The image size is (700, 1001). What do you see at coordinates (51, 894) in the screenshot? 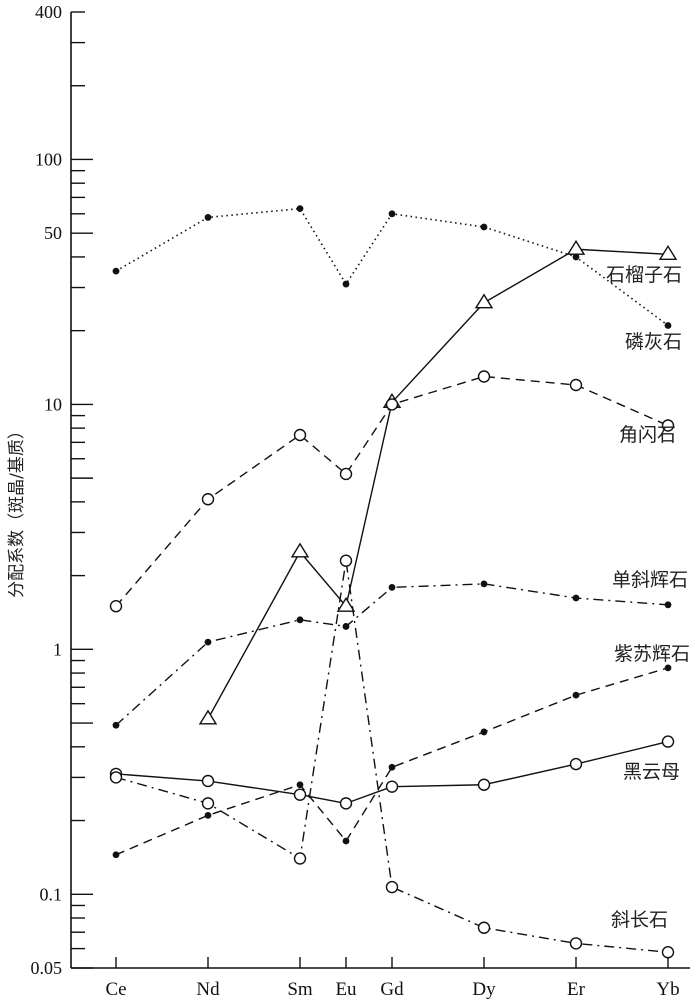
I see `y-tick-label: 0.1` at bounding box center [51, 894].